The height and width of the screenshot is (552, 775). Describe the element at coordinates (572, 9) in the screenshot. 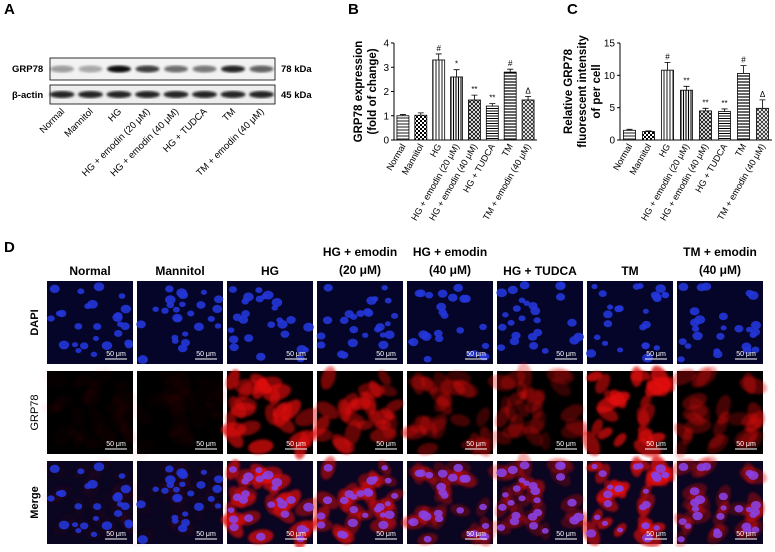

I see `panel-letter: C` at that location.